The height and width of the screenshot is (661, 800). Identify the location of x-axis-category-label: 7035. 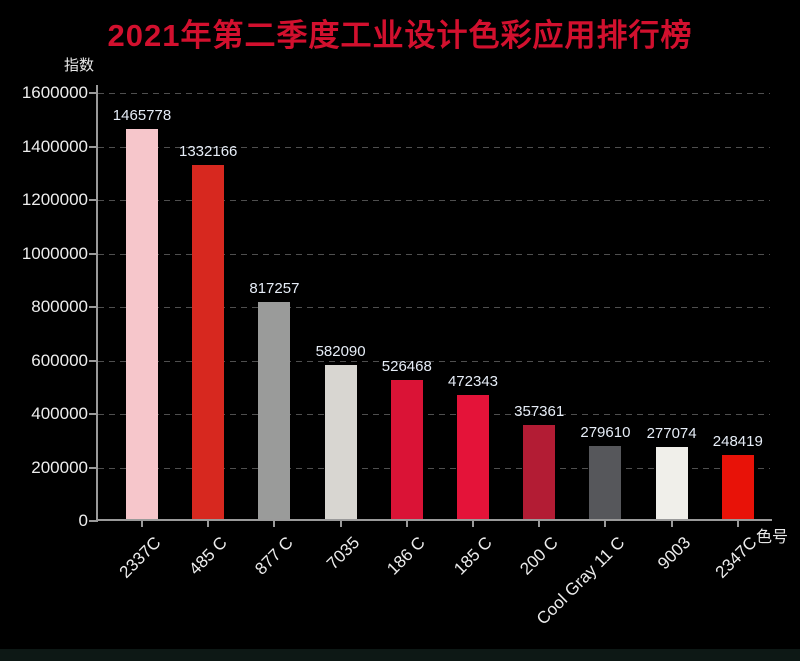
(343, 553).